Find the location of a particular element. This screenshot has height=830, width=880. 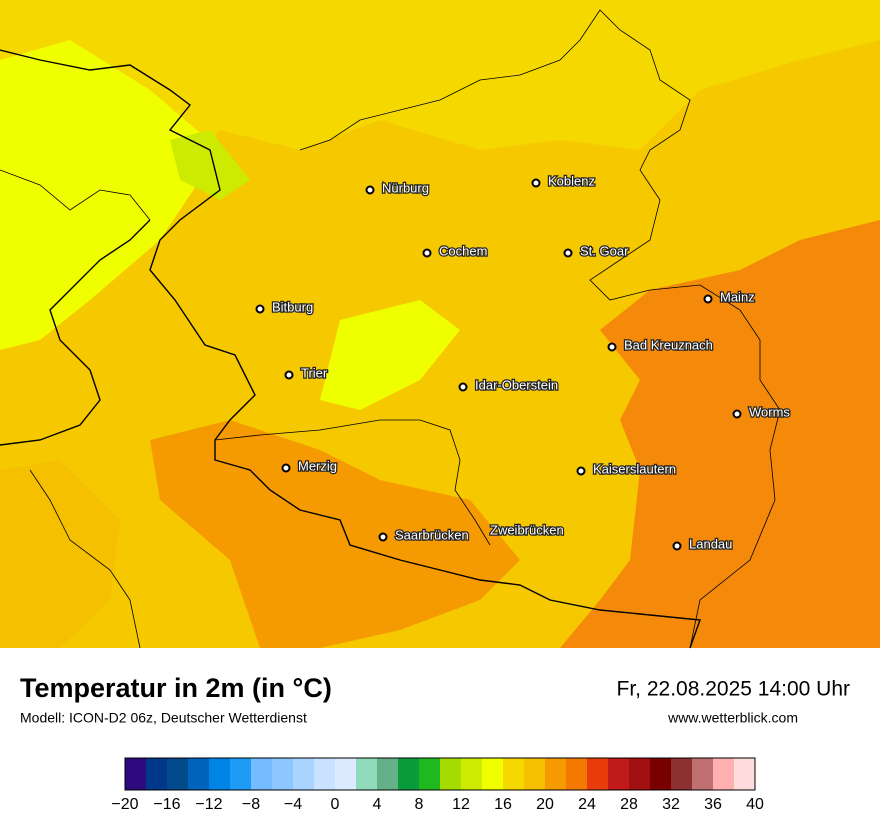

tick-label: 0 is located at coordinates (335, 804).